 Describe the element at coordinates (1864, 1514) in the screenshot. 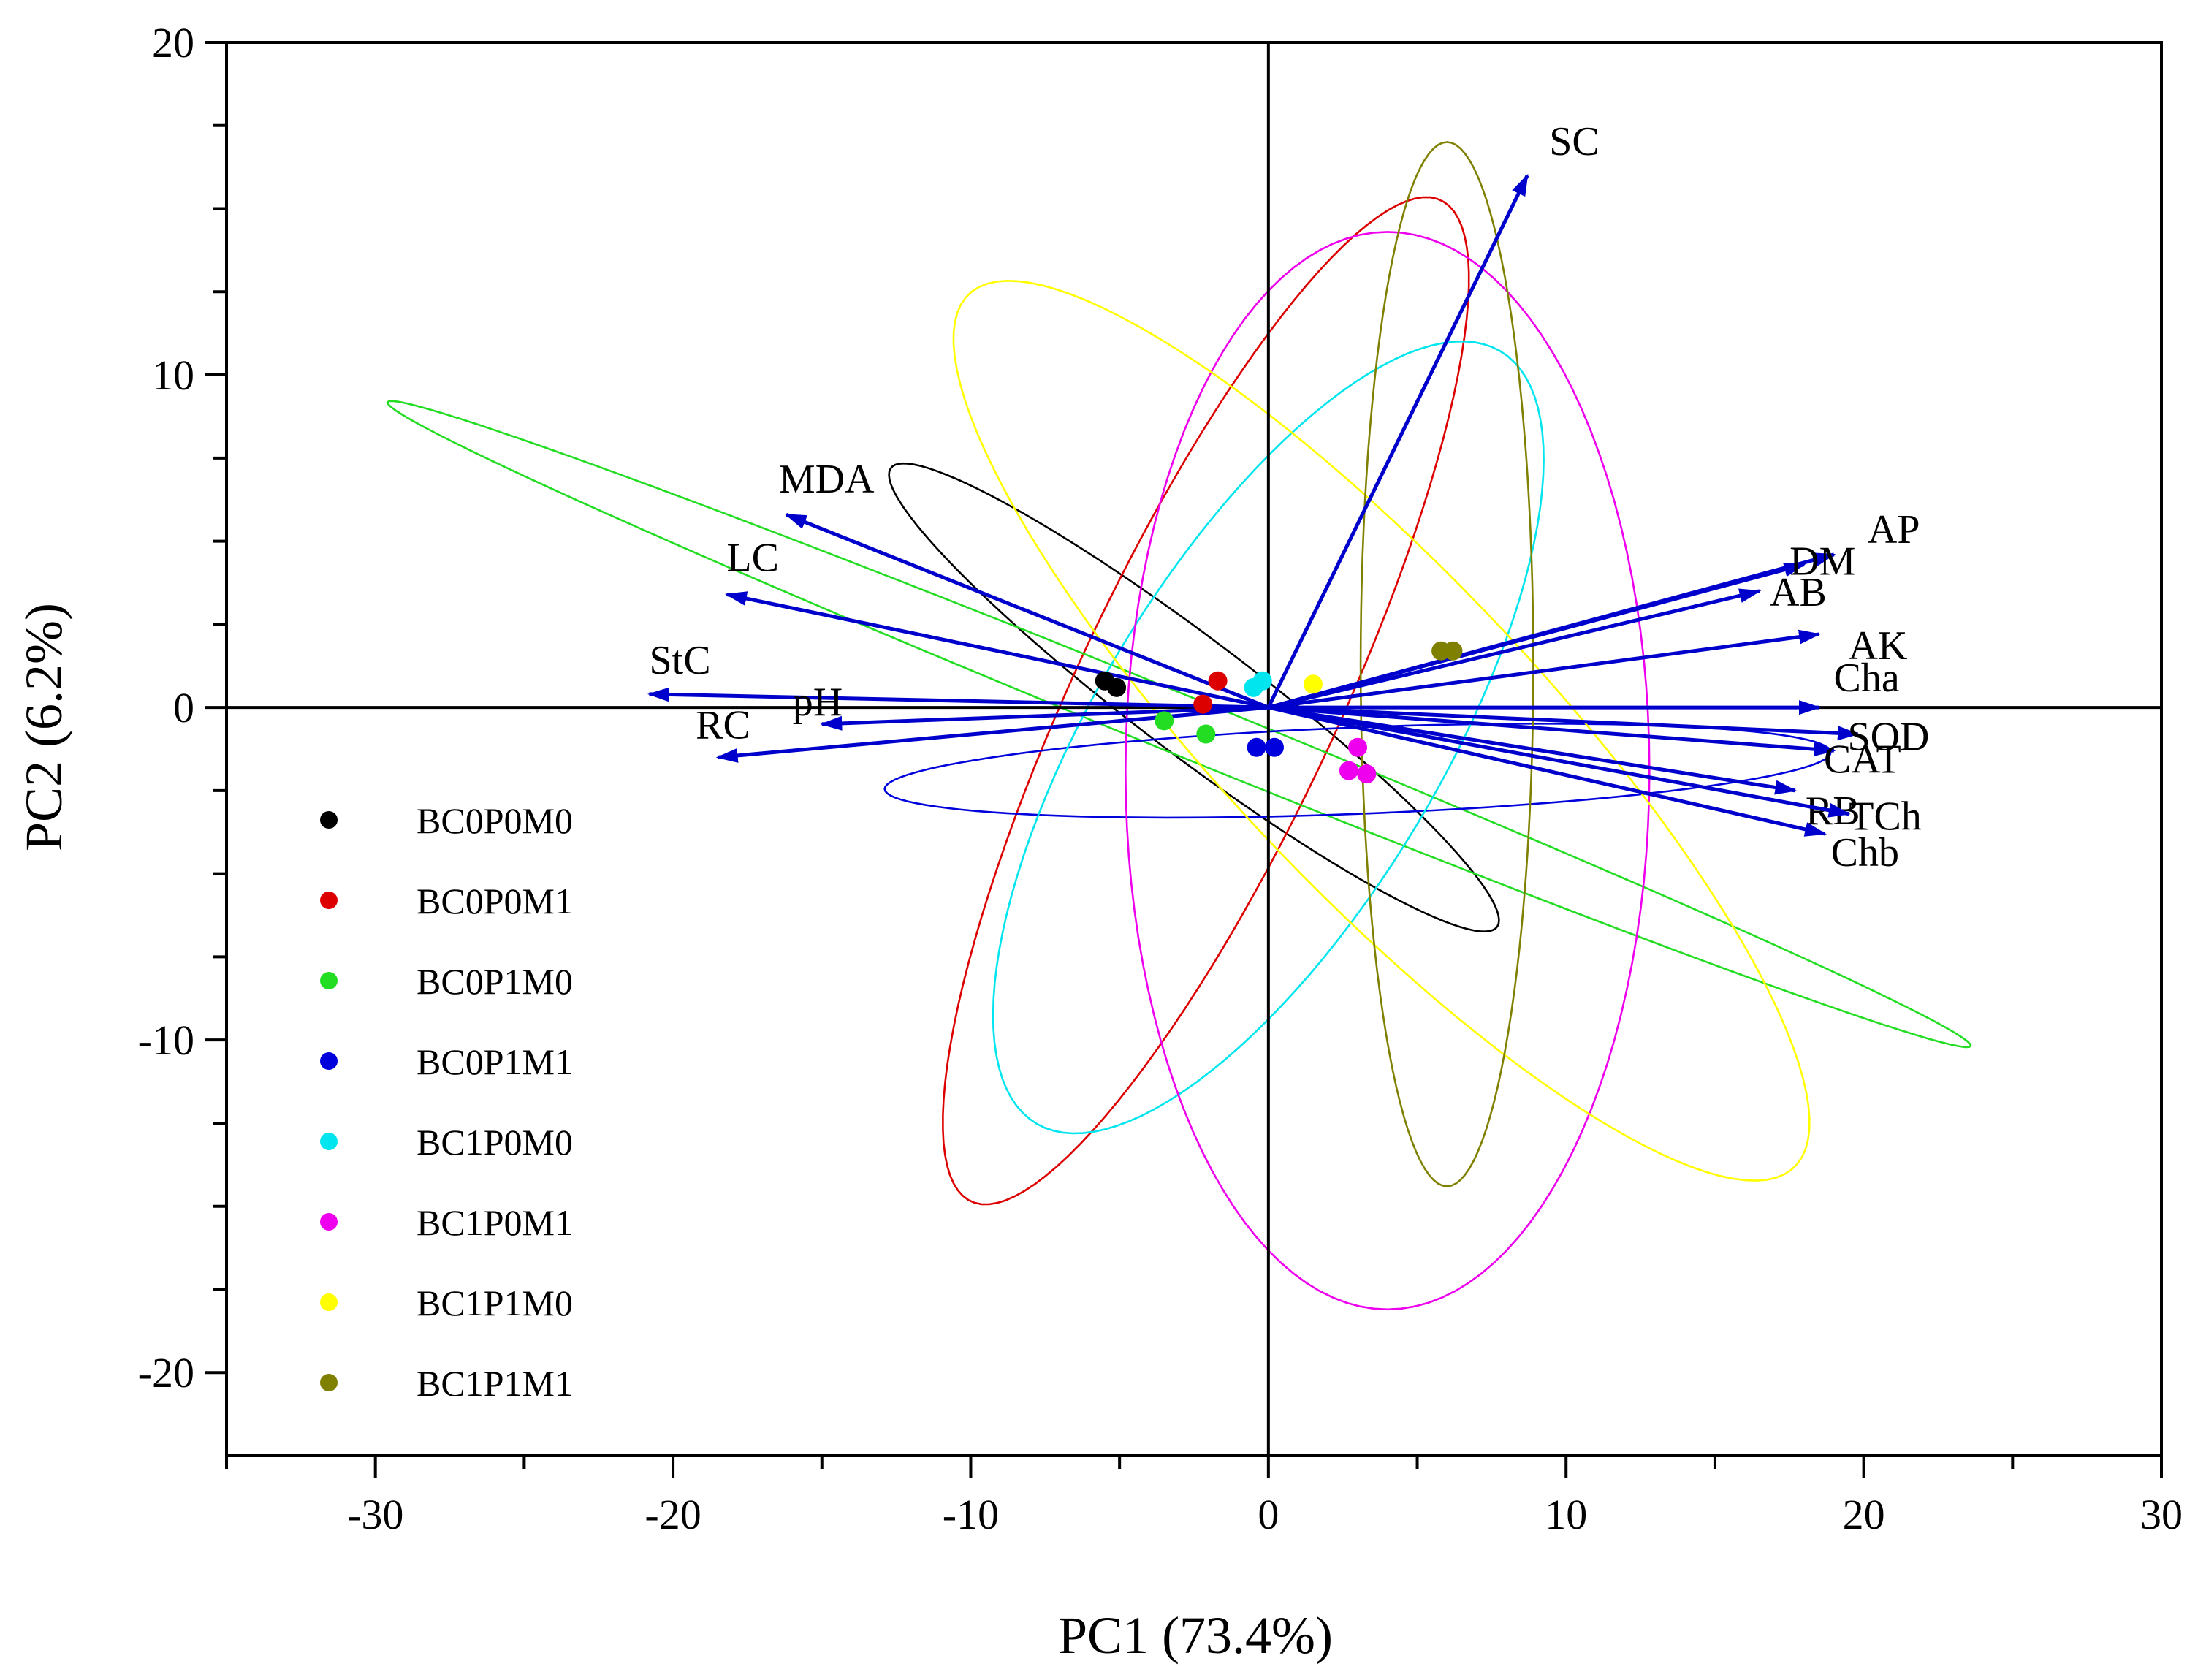

I see `x-tick-label-20: 20` at that location.